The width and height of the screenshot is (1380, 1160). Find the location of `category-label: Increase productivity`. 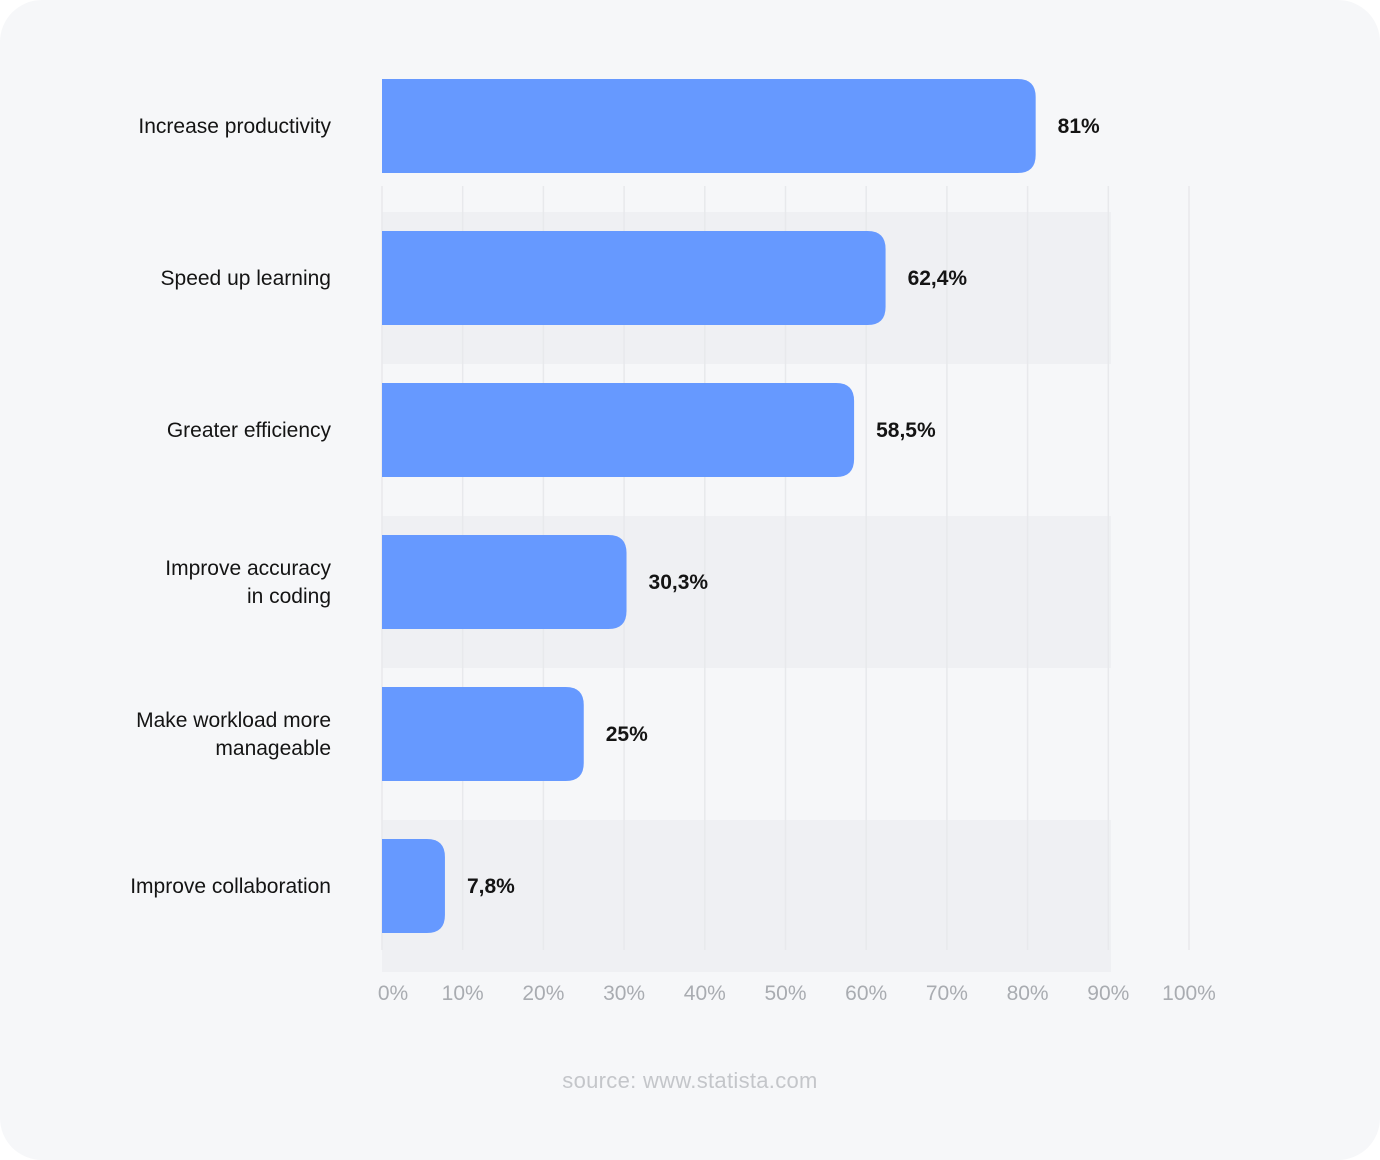

category-label: Increase productivity is located at coordinates (234, 126).